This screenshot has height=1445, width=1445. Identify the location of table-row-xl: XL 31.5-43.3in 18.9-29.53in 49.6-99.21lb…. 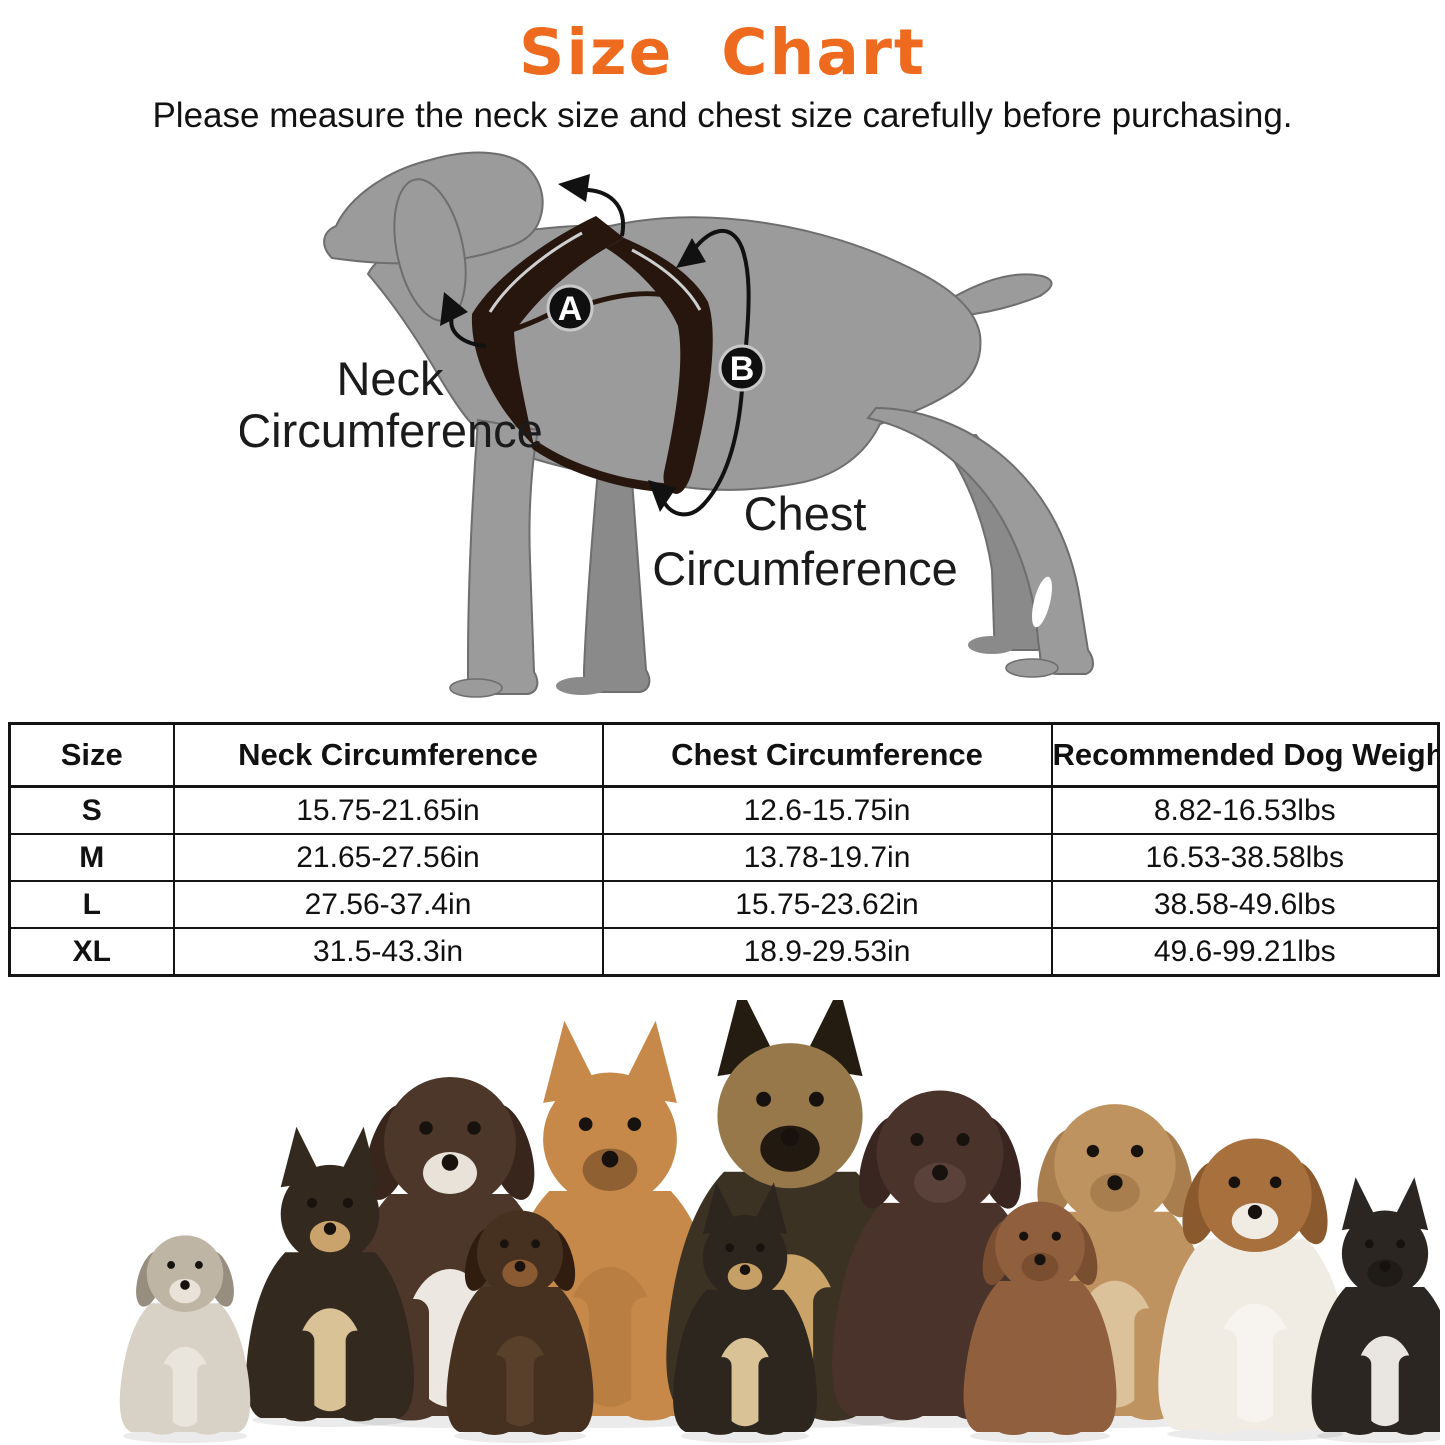
(724, 952).